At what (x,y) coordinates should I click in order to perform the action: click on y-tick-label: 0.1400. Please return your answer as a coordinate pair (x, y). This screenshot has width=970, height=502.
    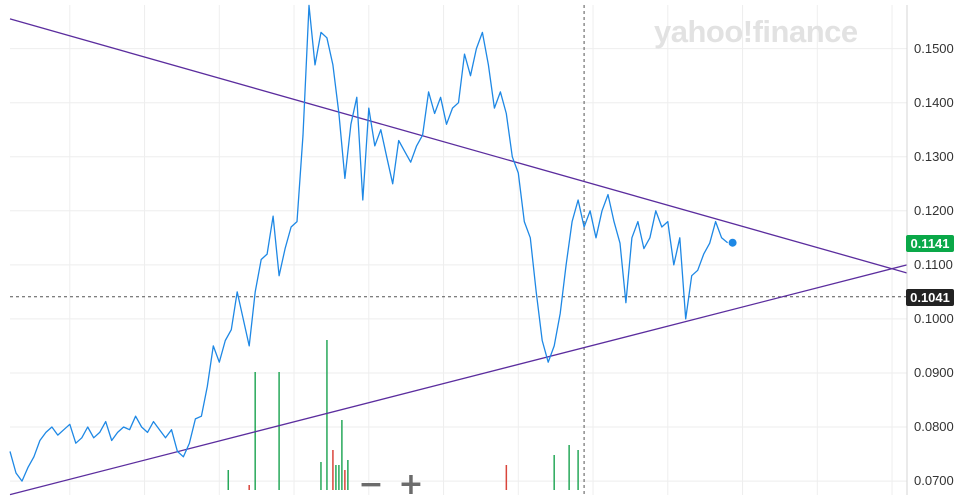
    Looking at the image, I should click on (934, 102).